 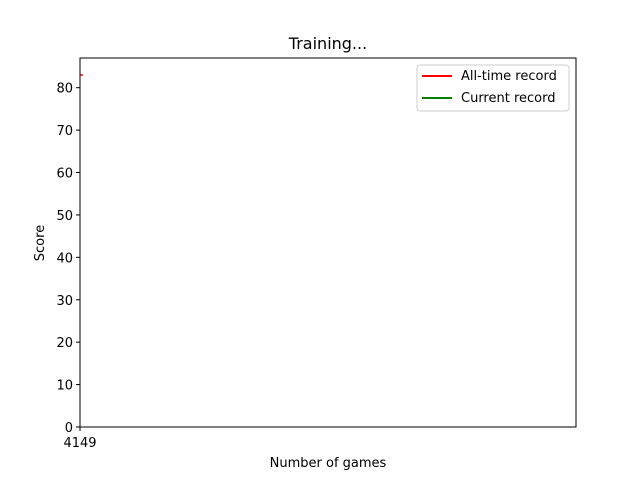 I want to click on y-axis-ticks: 0 10 20 30 40 50 60 70 80, so click(x=68, y=259).